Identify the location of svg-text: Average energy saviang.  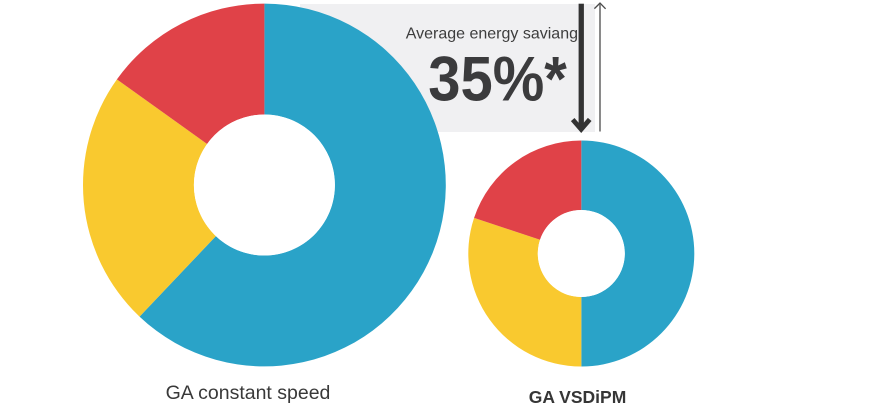
(492, 34).